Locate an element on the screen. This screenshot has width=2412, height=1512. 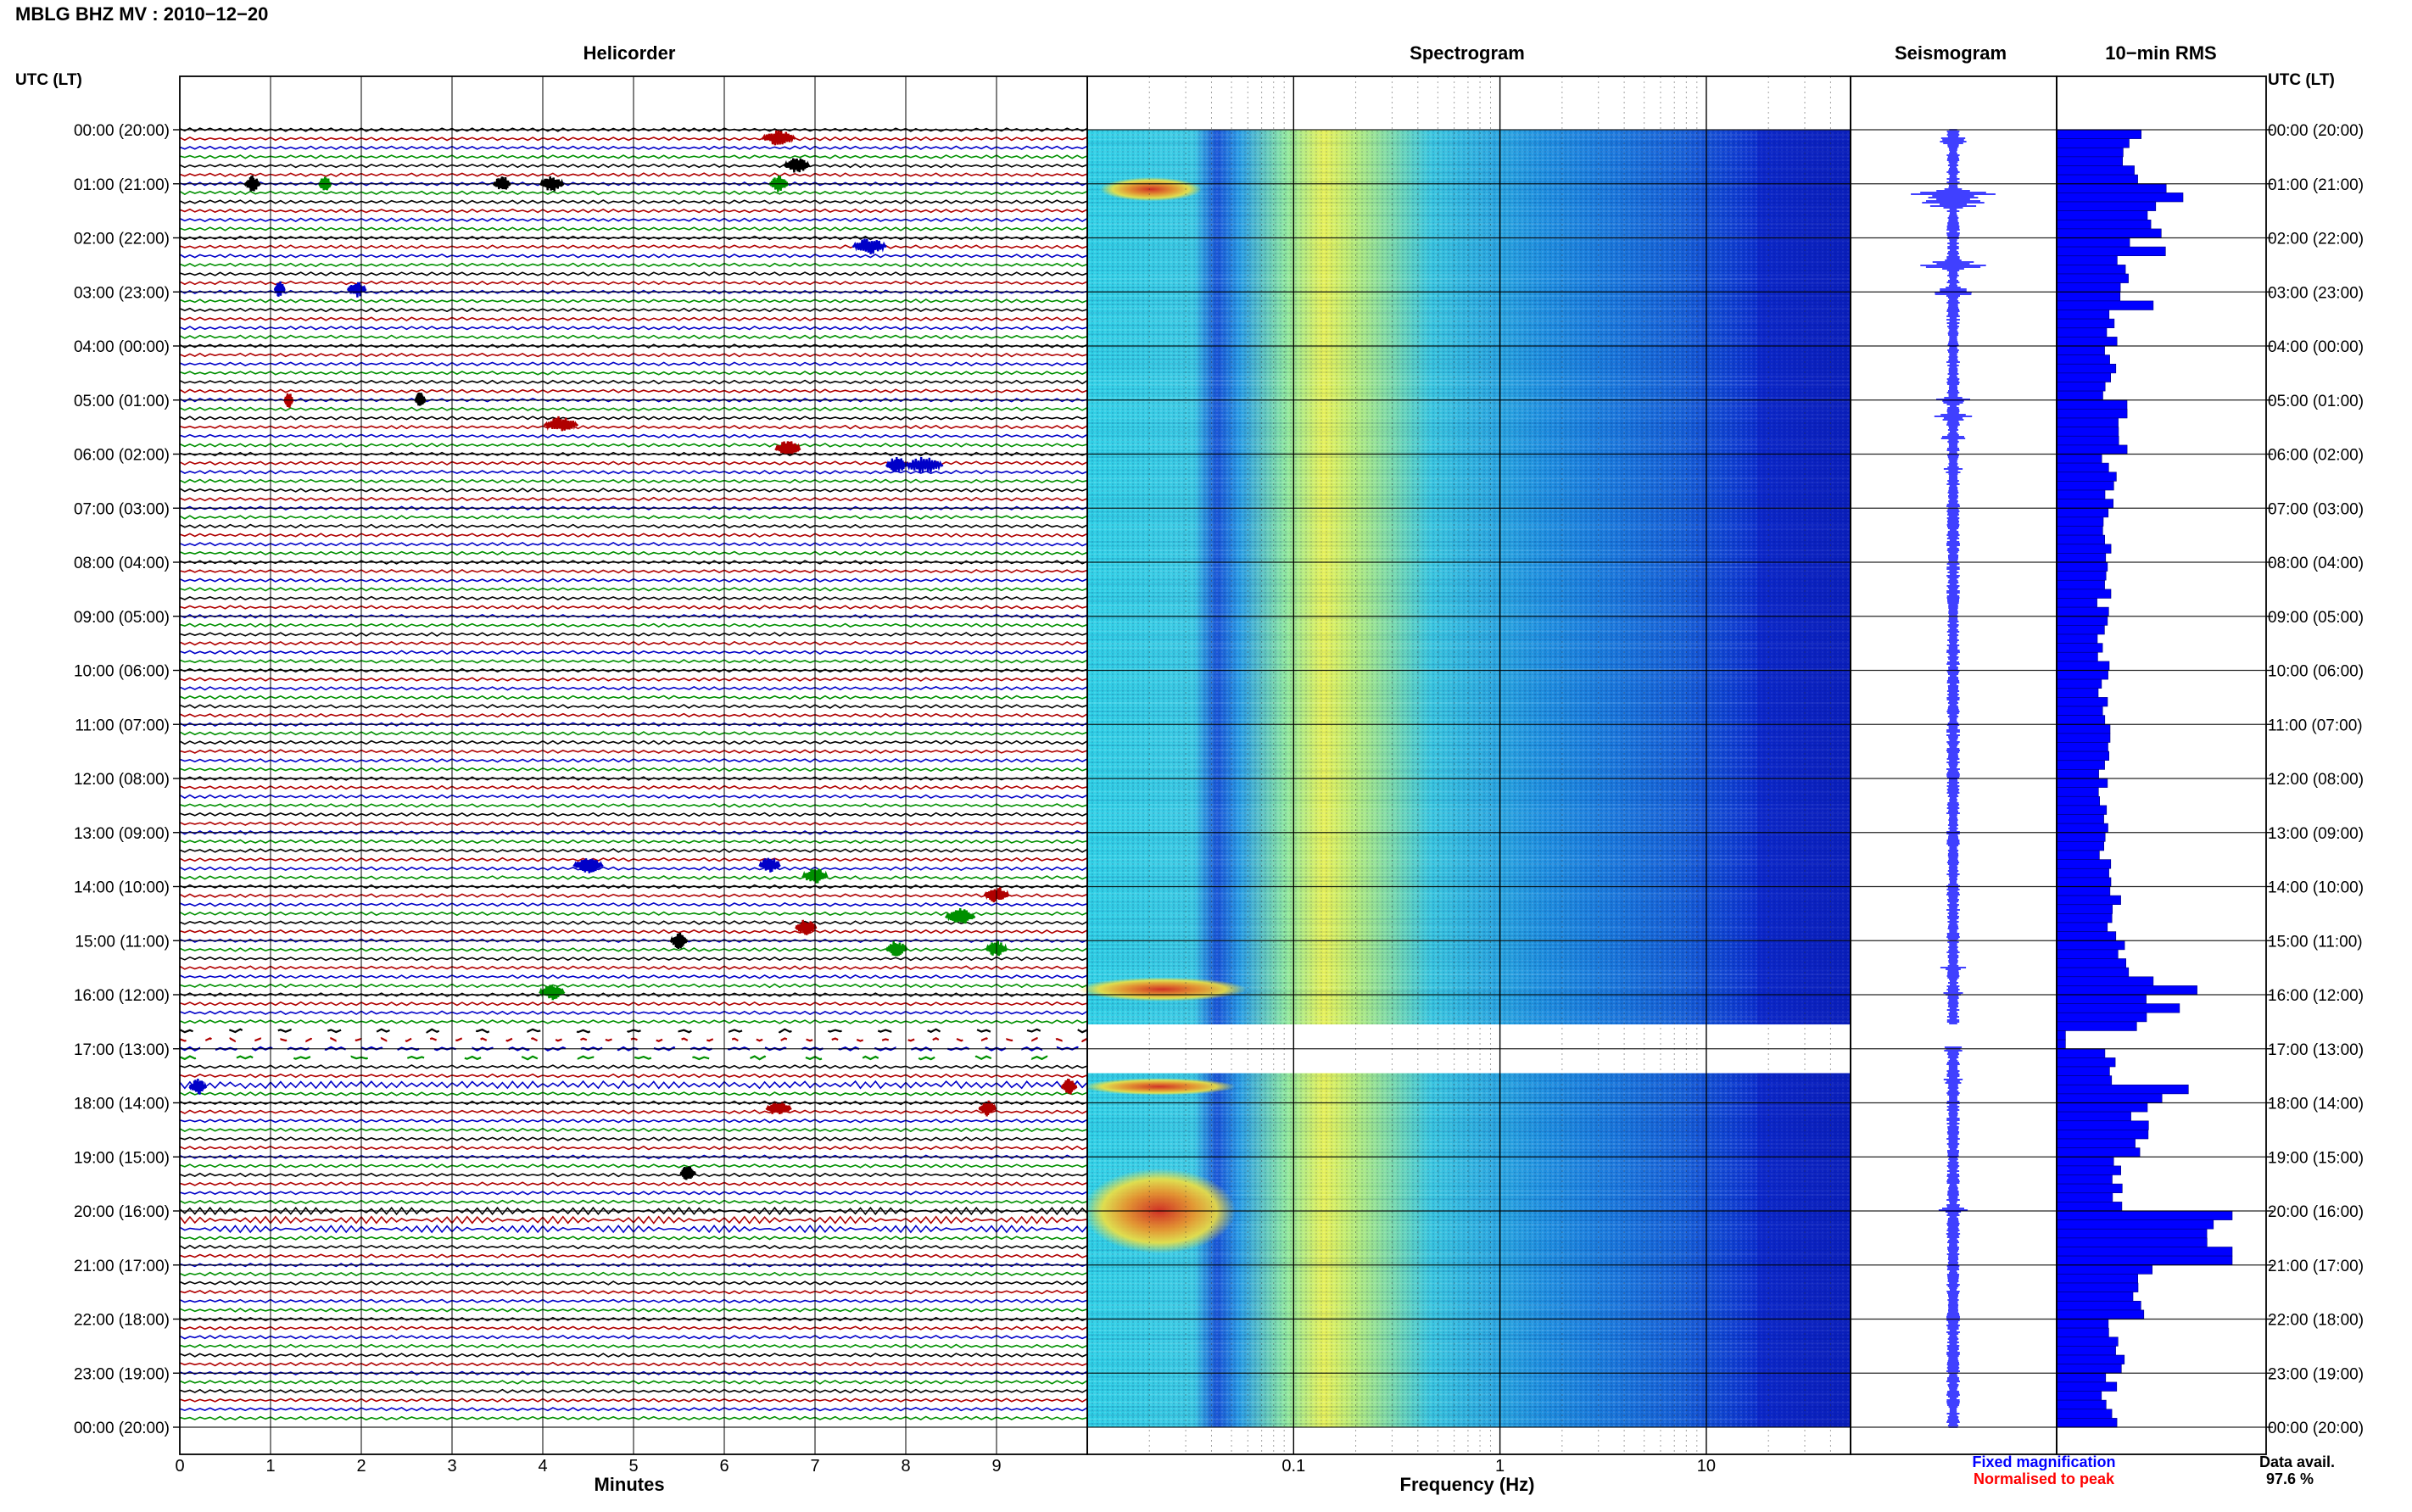
hour-label-right: 00:00 (20:00) is located at coordinates (2316, 131).